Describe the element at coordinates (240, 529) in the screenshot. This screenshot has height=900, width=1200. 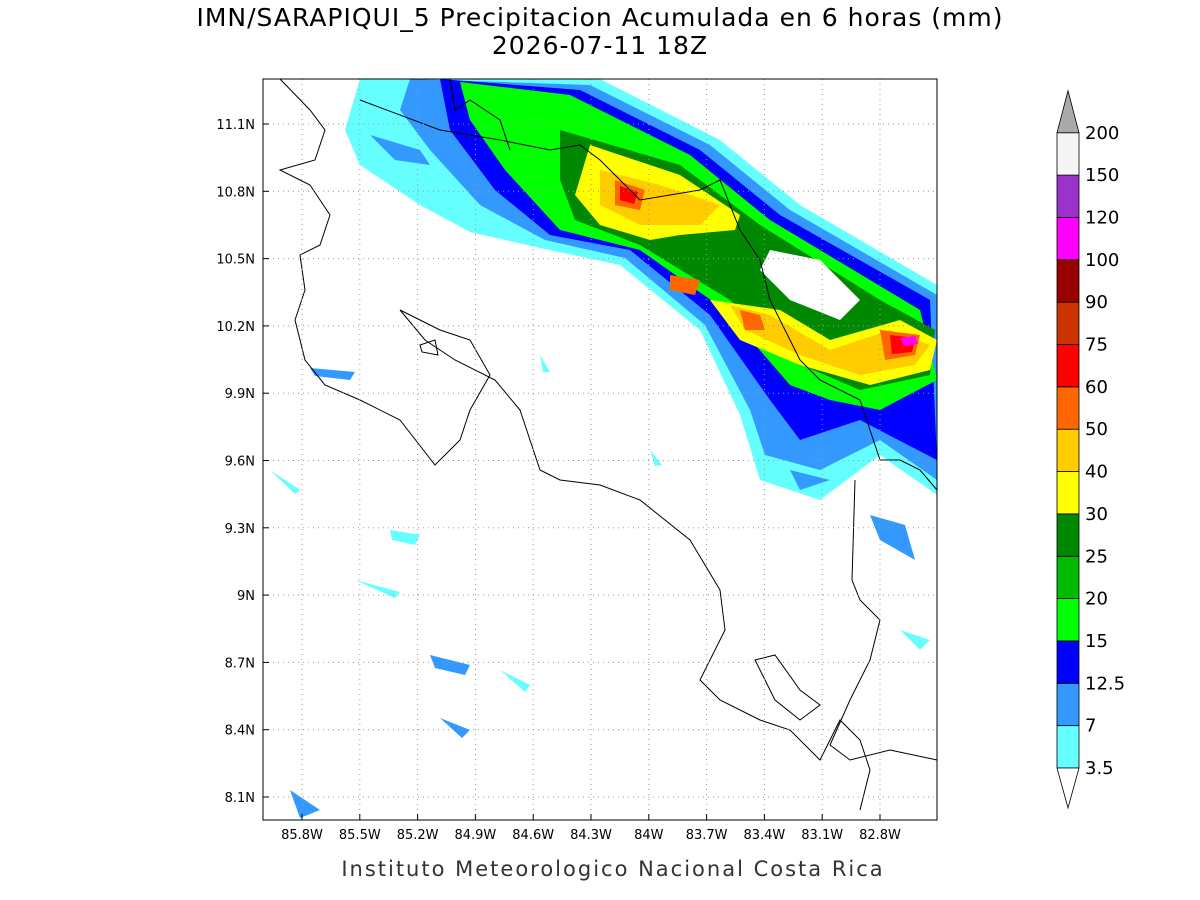
I see `lat-tick-label: 9.3N` at that location.